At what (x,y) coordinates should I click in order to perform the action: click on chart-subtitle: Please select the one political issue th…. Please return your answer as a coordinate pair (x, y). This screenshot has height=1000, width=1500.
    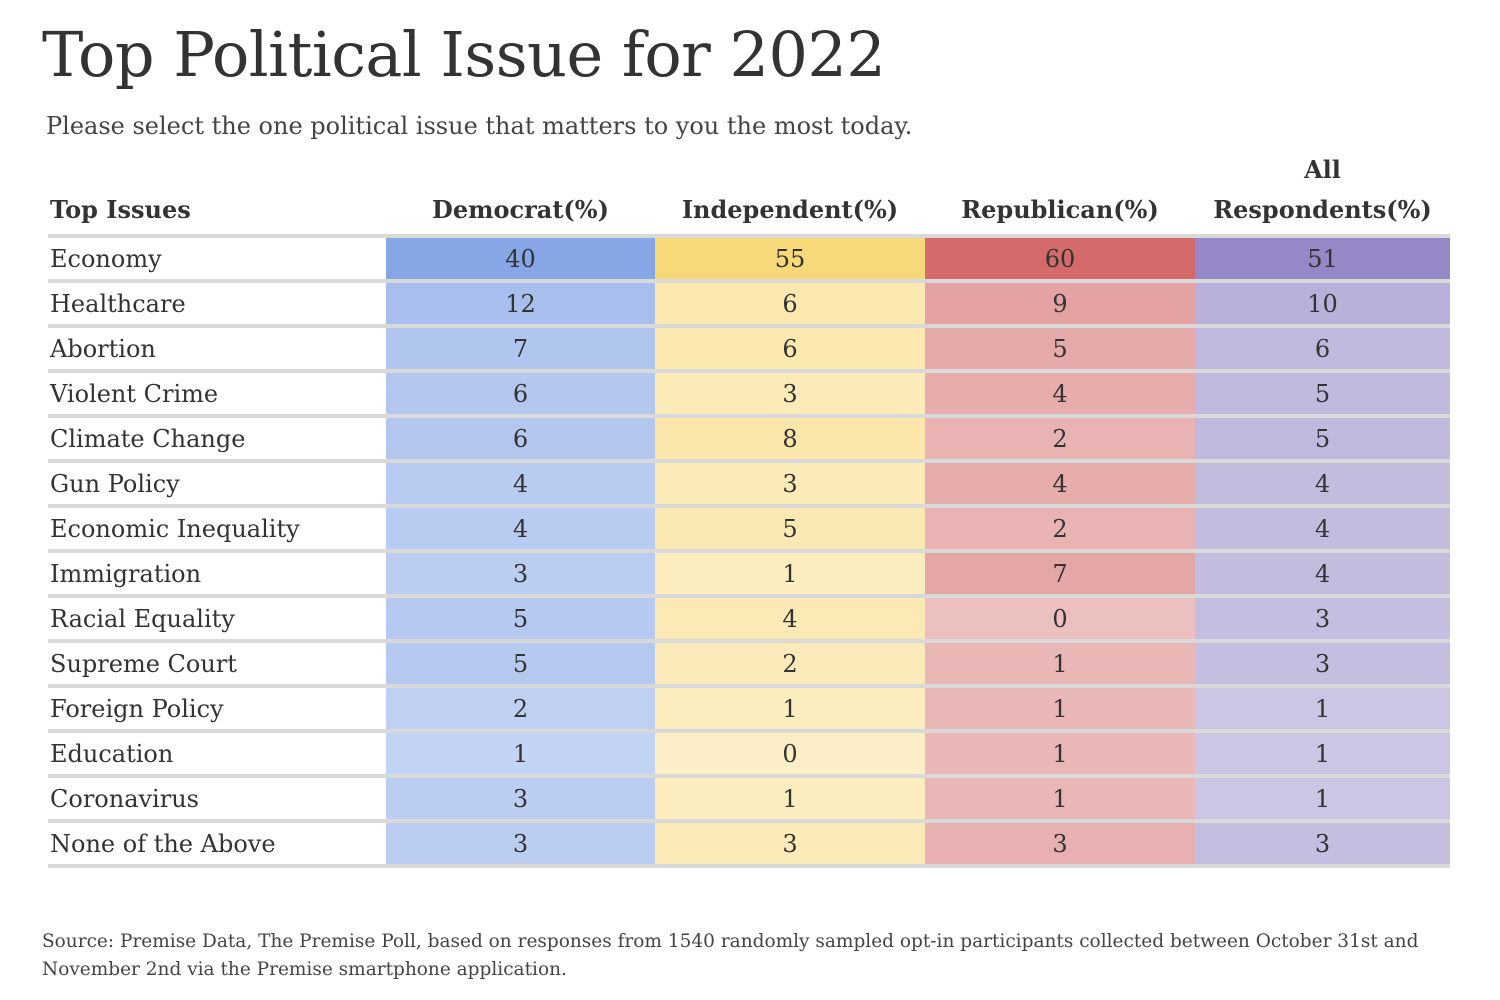
    Looking at the image, I should click on (479, 126).